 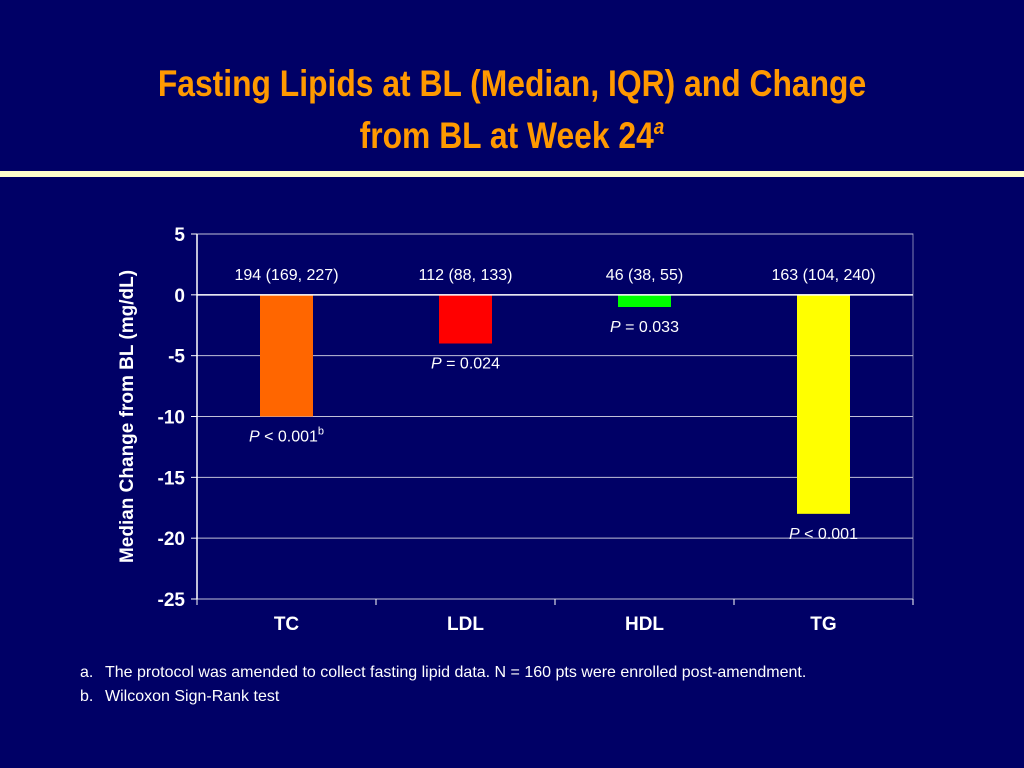 I want to click on p-value-label: P < 0.001b, so click(x=286, y=436).